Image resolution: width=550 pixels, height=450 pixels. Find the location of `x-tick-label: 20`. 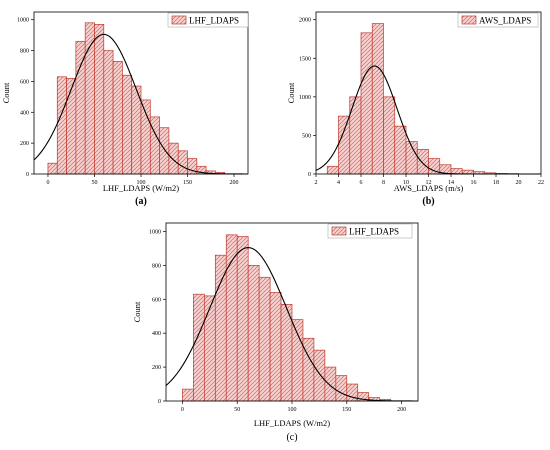

x-tick-label: 20 is located at coordinates (519, 183).